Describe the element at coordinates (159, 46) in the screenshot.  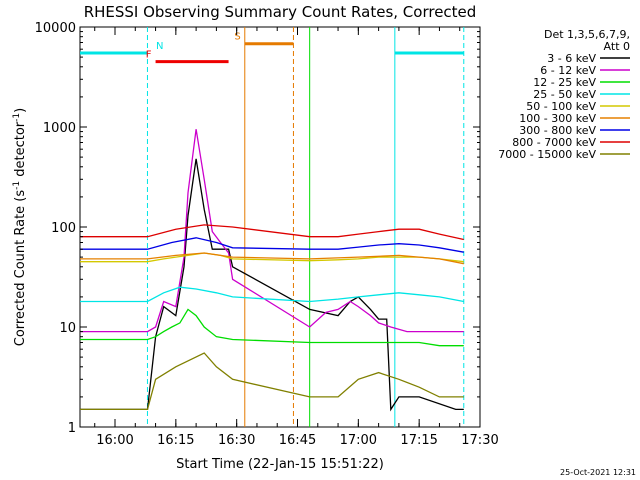
I see `state-bar-label: N` at that location.